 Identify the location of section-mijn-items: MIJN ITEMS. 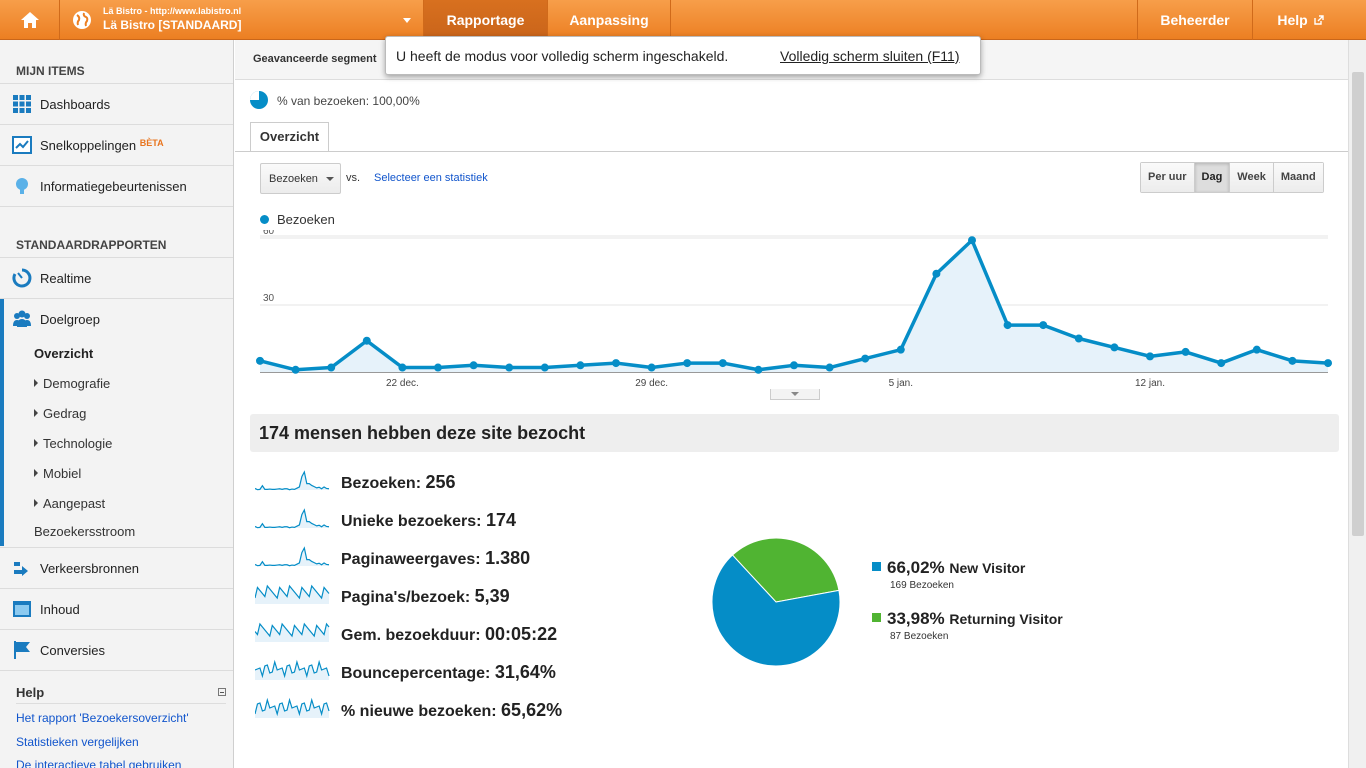
(50, 71).